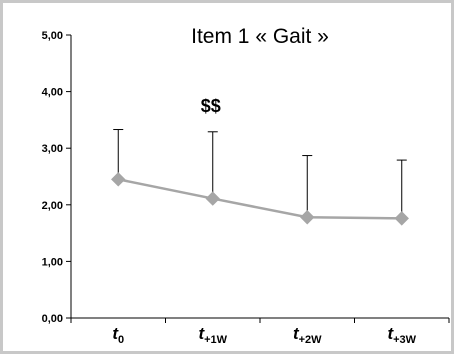  I want to click on y-tick-label: 4,00, so click(52, 93).